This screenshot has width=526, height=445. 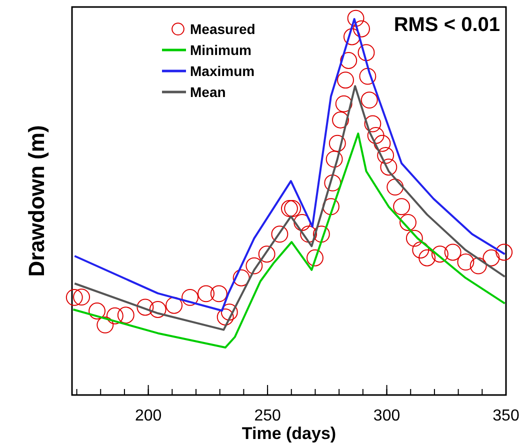 What do you see at coordinates (208, 92) in the screenshot?
I see `legend-label: Mean` at bounding box center [208, 92].